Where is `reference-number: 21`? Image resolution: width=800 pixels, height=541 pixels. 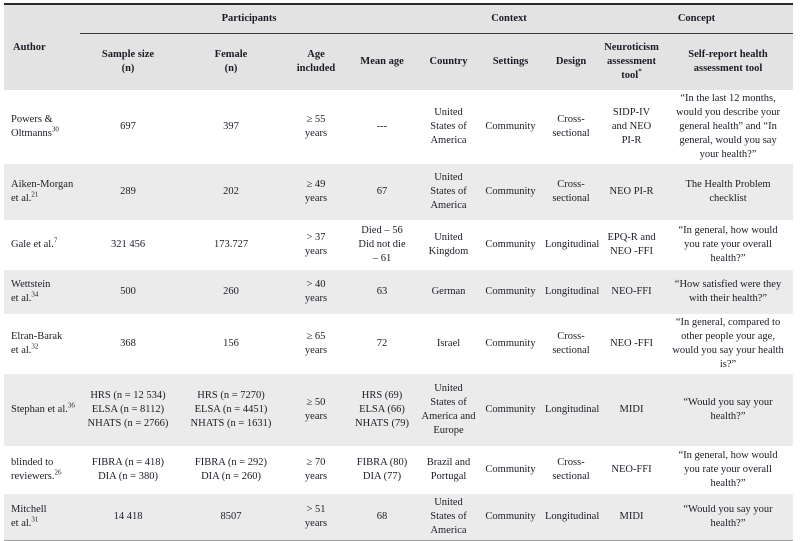
reference-number: 21 is located at coordinates (35, 194).